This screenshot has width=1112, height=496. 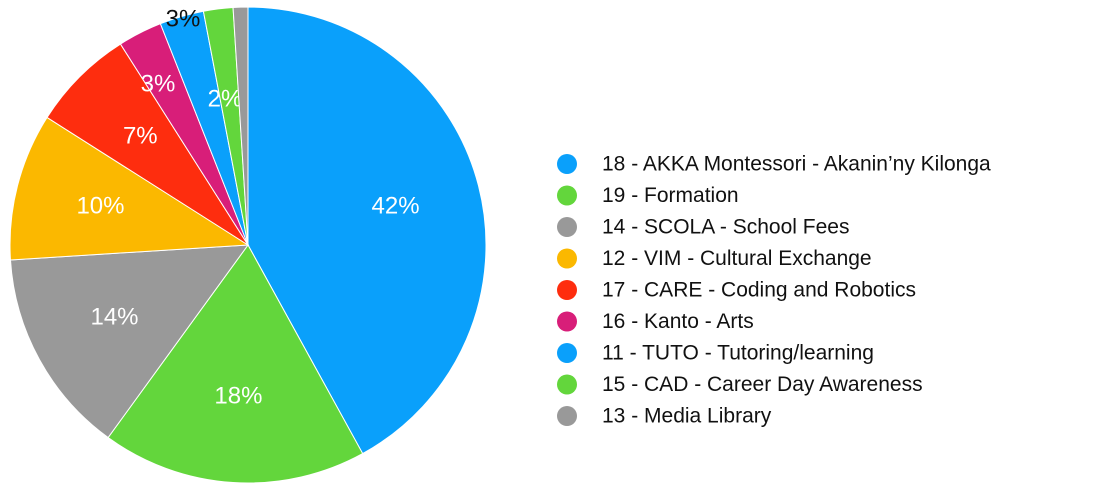 I want to click on legend-label: 17 - CARE - Coding and Robotics, so click(x=759, y=290).